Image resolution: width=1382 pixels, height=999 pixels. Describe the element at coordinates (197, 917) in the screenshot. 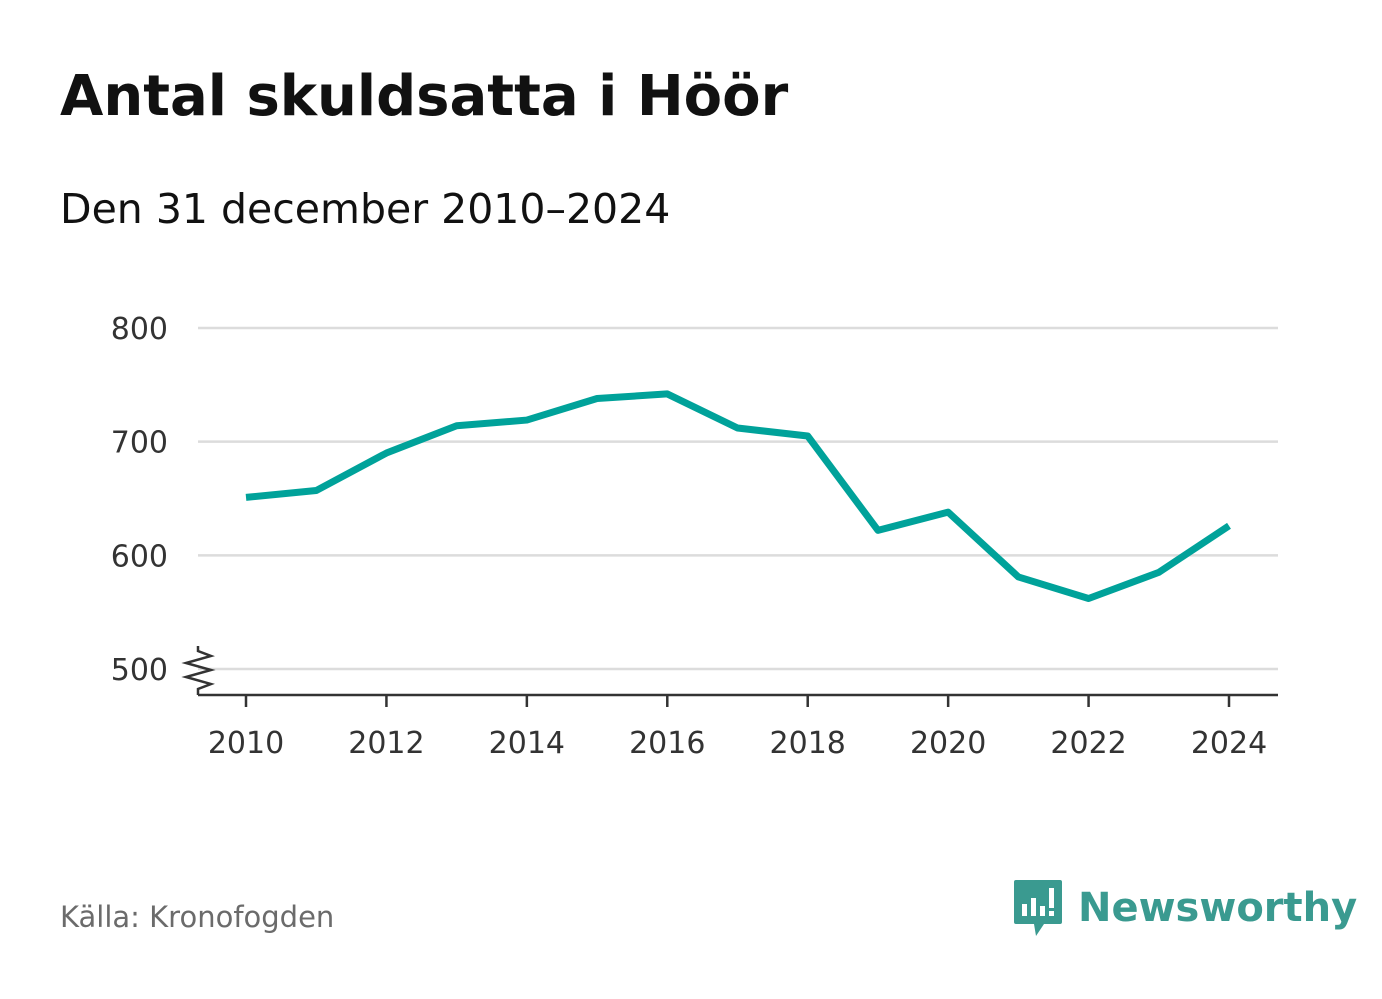

I see `source-note: Källa: Kronofogden` at that location.